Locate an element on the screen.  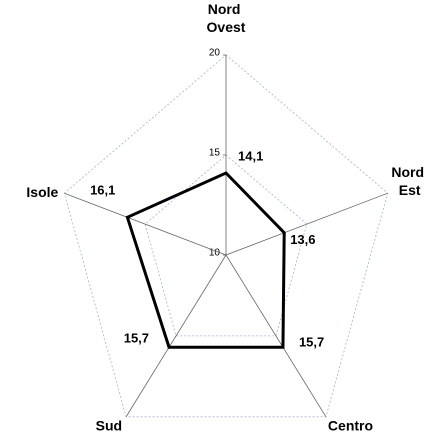
category-label: Nord Est is located at coordinates (409, 181).